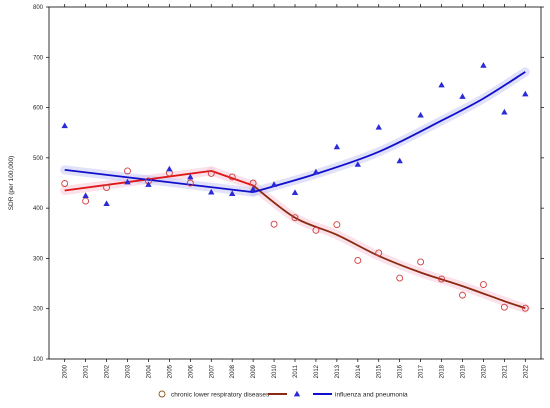 The width and height of the screenshot is (550, 408). What do you see at coordinates (38, 109) in the screenshot?
I see `y-tick-label: 600` at bounding box center [38, 109].